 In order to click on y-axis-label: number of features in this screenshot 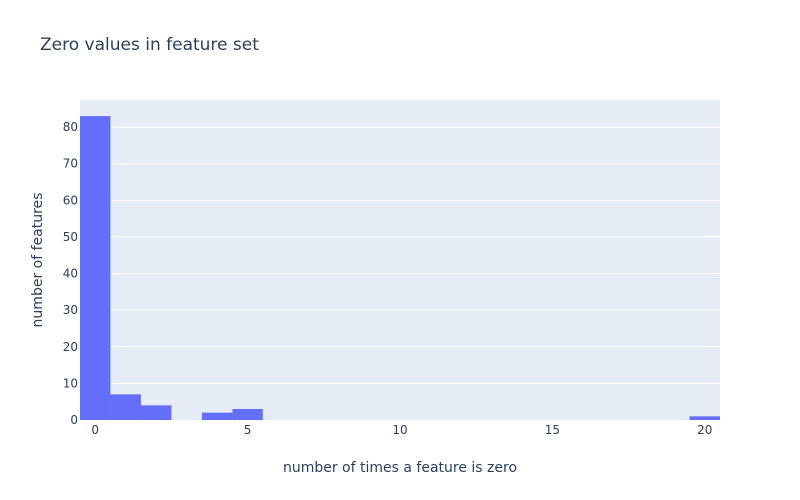, I will do `click(38, 260)`.